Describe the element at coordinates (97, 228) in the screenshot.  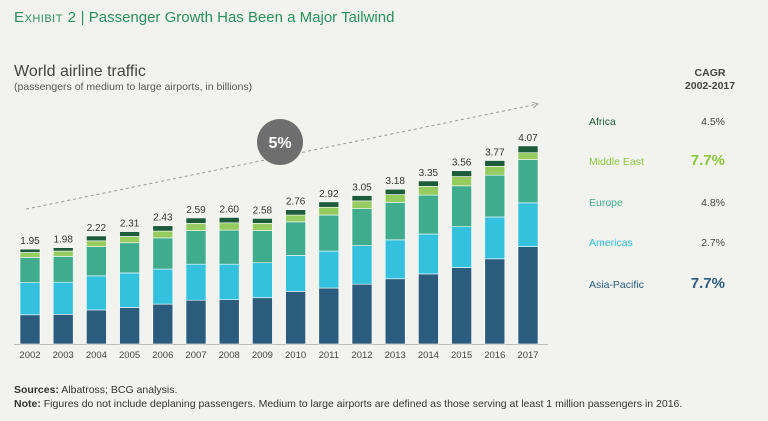
I see `total-label-2004: 2.22` at that location.